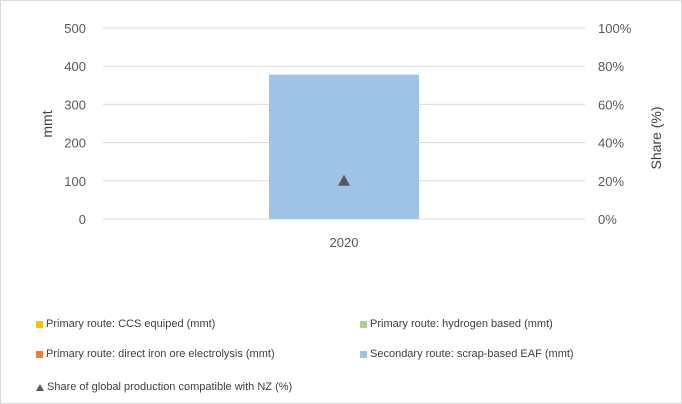  Describe the element at coordinates (75, 66) in the screenshot. I see `y-tick-label: 400` at that location.